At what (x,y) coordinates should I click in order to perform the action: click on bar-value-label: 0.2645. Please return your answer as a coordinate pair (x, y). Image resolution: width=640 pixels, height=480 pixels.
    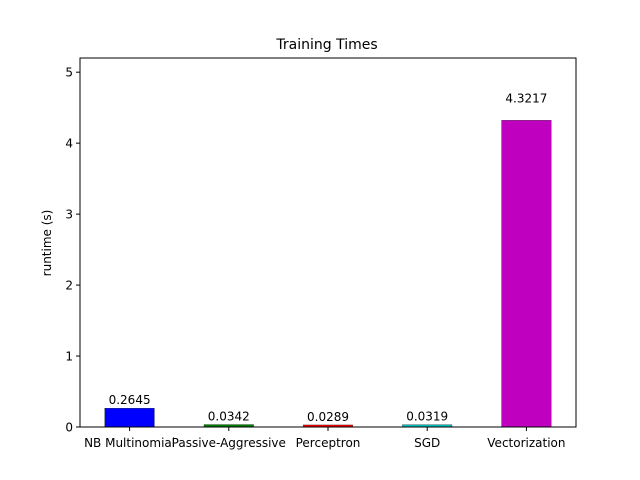
    Looking at the image, I should click on (130, 400).